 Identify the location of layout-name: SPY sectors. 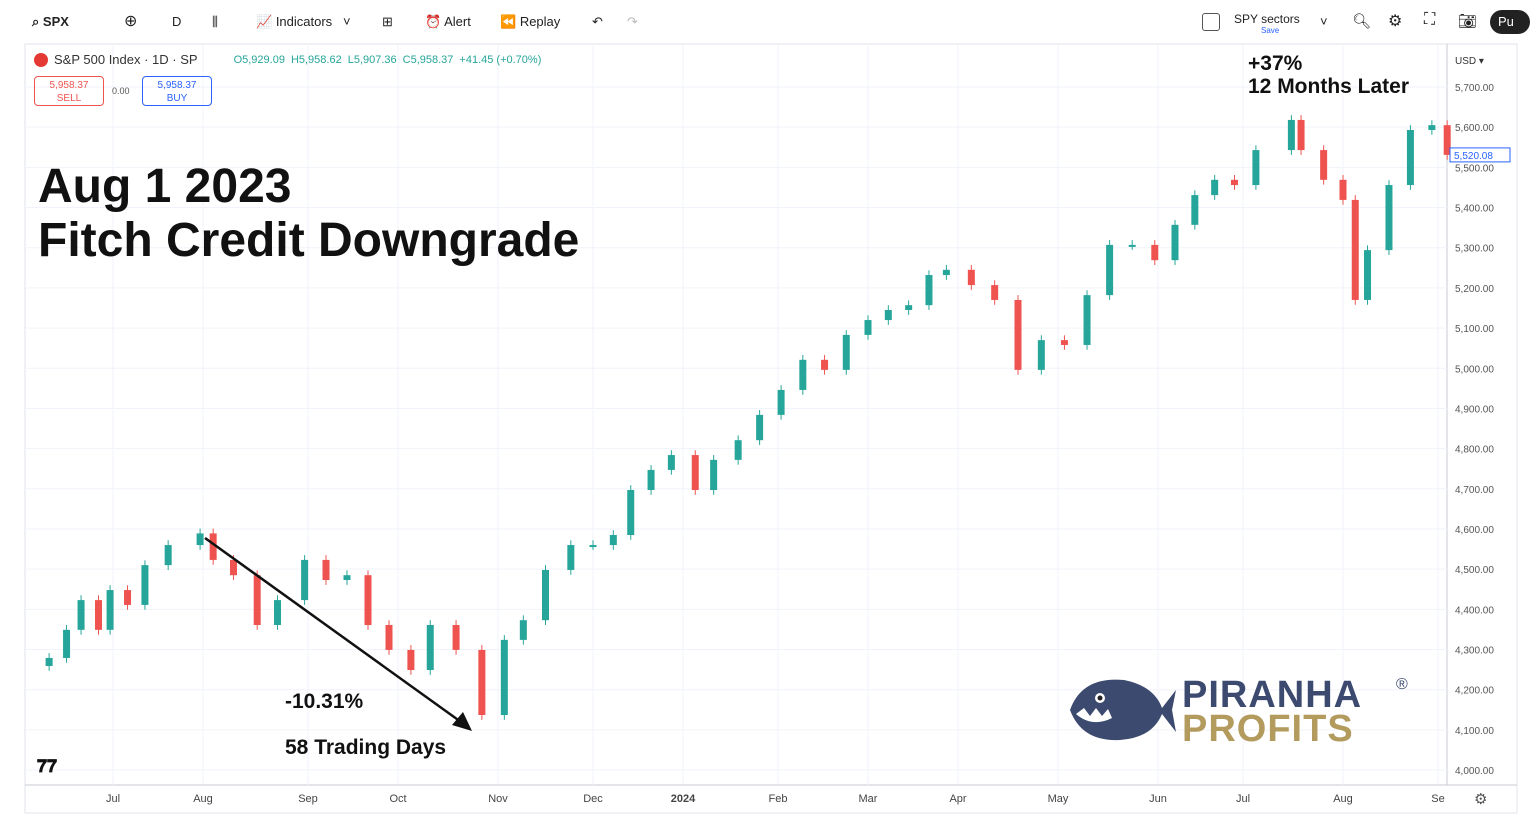
(1267, 19).